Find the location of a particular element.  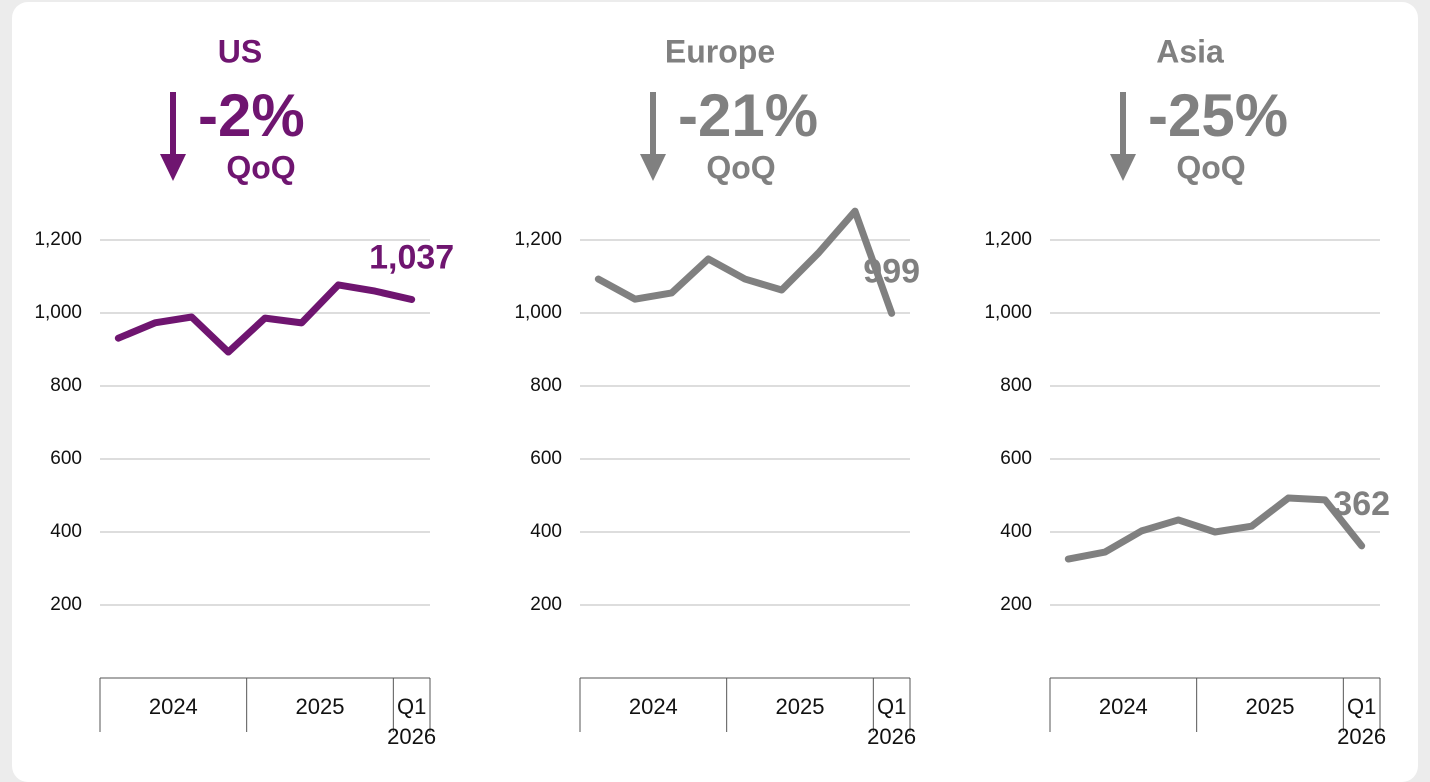

data-label: 999 is located at coordinates (891, 271).